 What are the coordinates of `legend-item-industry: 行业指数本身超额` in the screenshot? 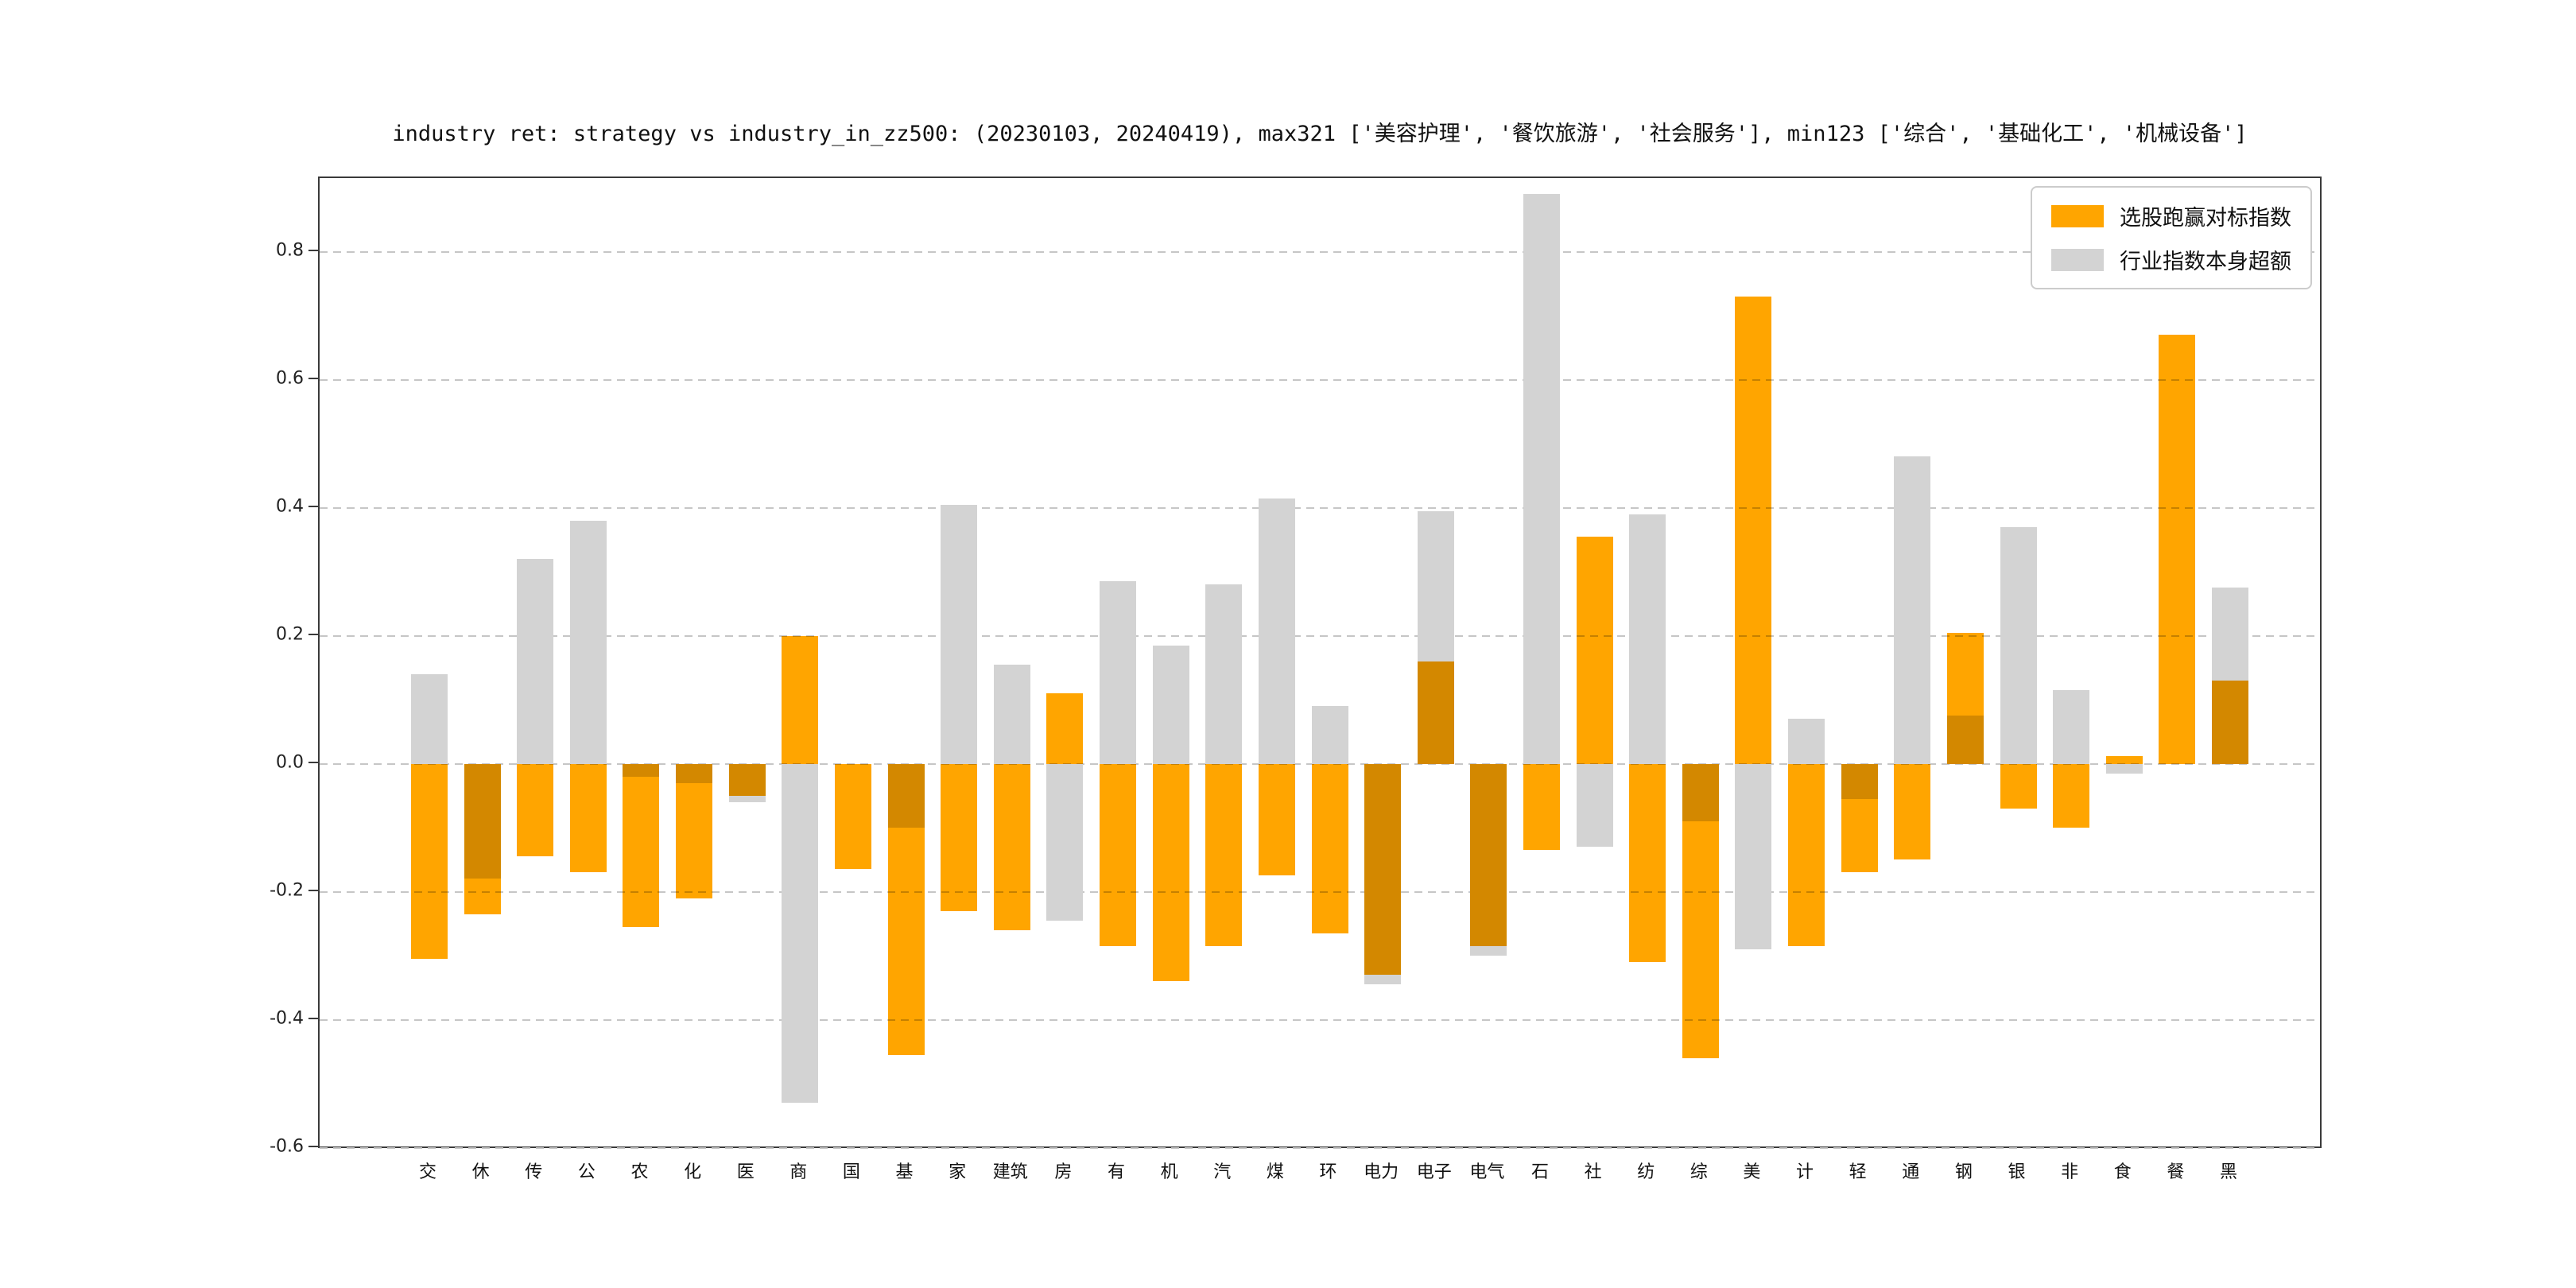 It's located at (2171, 260).